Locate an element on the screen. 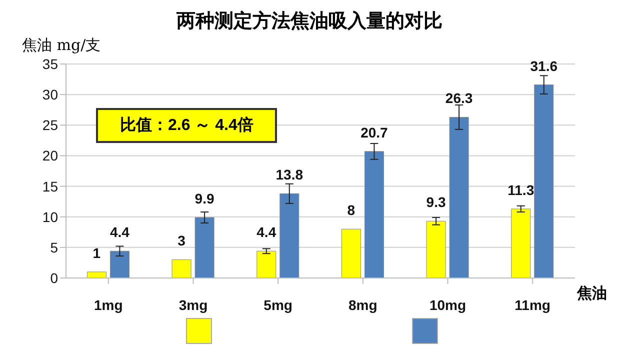  data-label: 31.6 is located at coordinates (544, 66).